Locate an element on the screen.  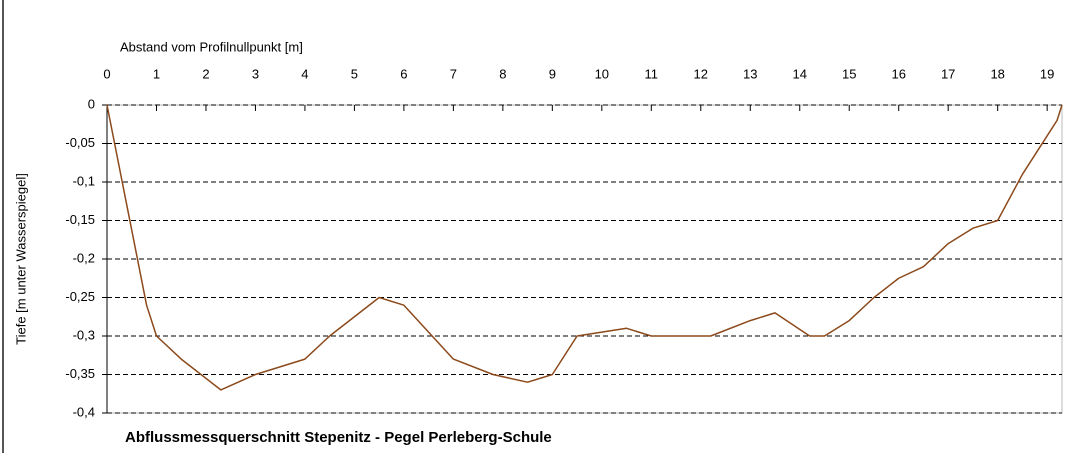
x-tick-label: 7 is located at coordinates (453, 73).